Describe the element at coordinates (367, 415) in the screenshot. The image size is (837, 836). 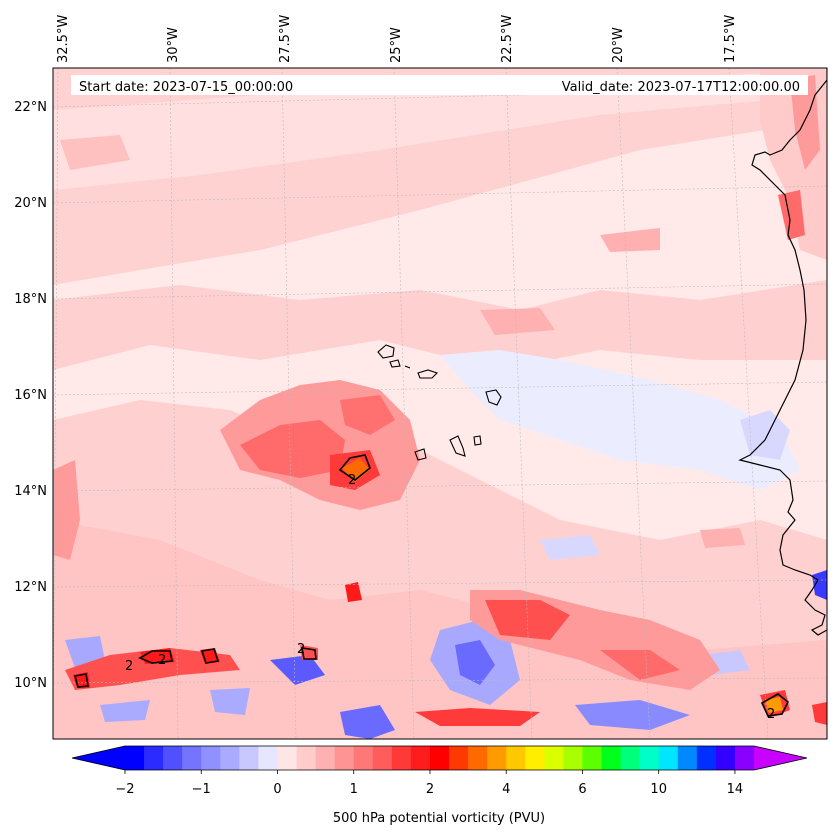
I see `pv-red-region-north` at that location.